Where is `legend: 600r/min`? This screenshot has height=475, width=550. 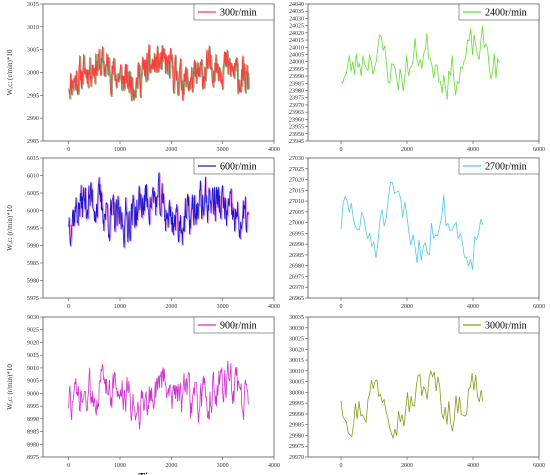
legend: 600r/min is located at coordinates (234, 166).